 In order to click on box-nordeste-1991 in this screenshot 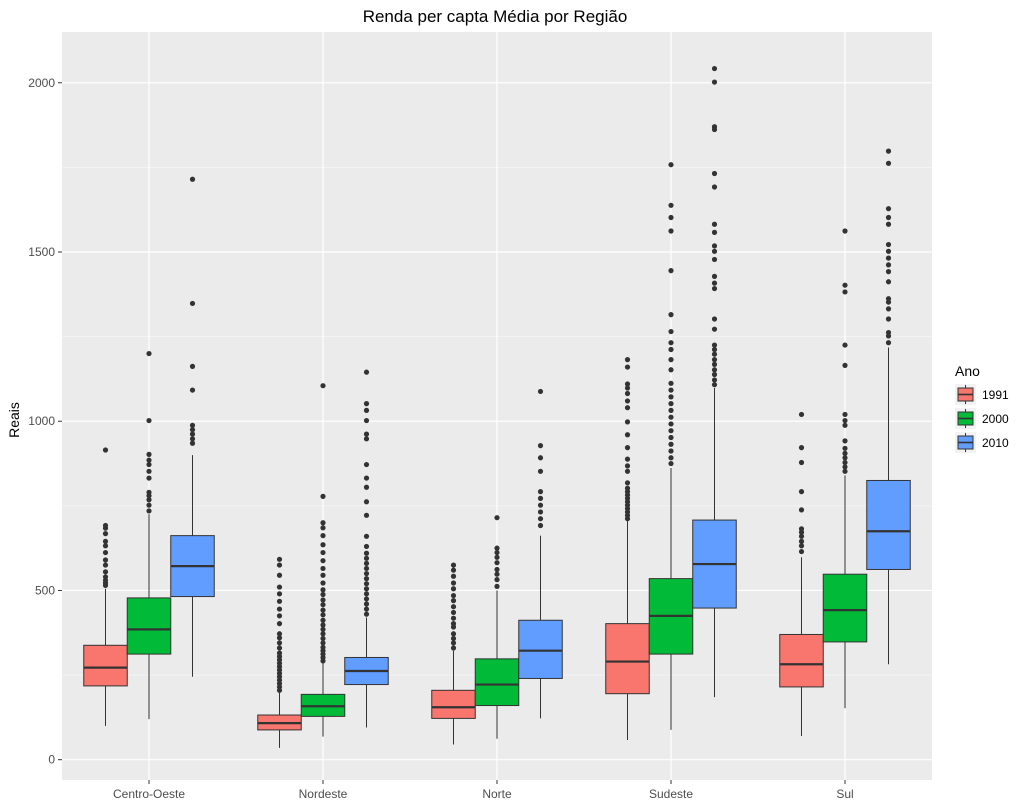, I will do `click(279, 652)`.